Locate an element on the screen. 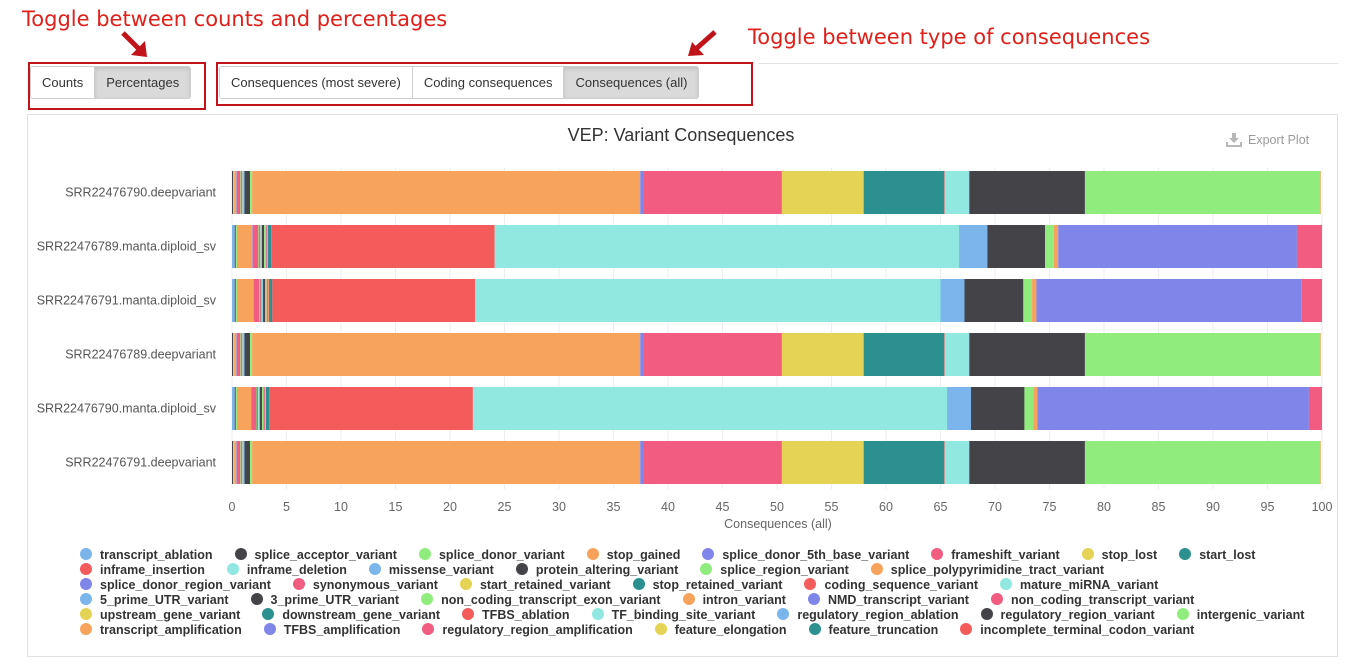 The height and width of the screenshot is (664, 1349). legend-item: missense_variant is located at coordinates (431, 570).